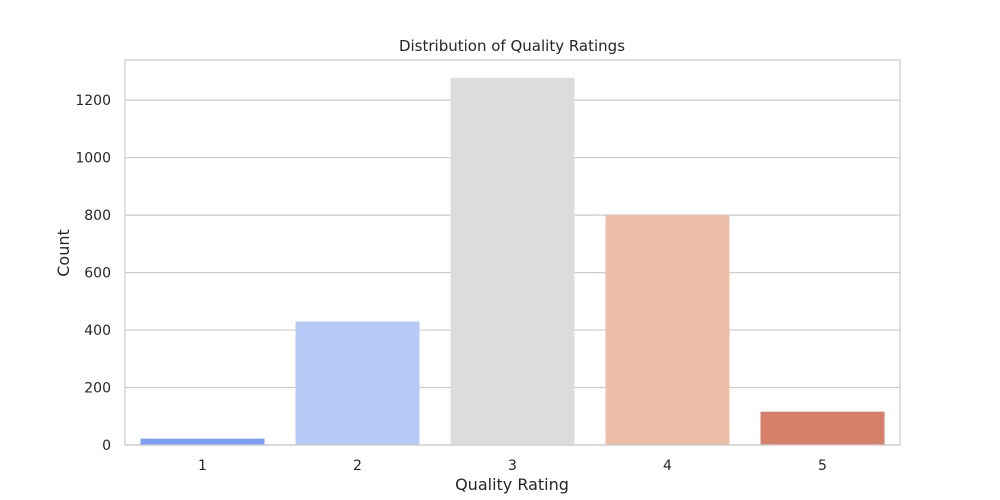 The height and width of the screenshot is (500, 1000). Describe the element at coordinates (106, 446) in the screenshot. I see `y-tick-label: 0` at that location.